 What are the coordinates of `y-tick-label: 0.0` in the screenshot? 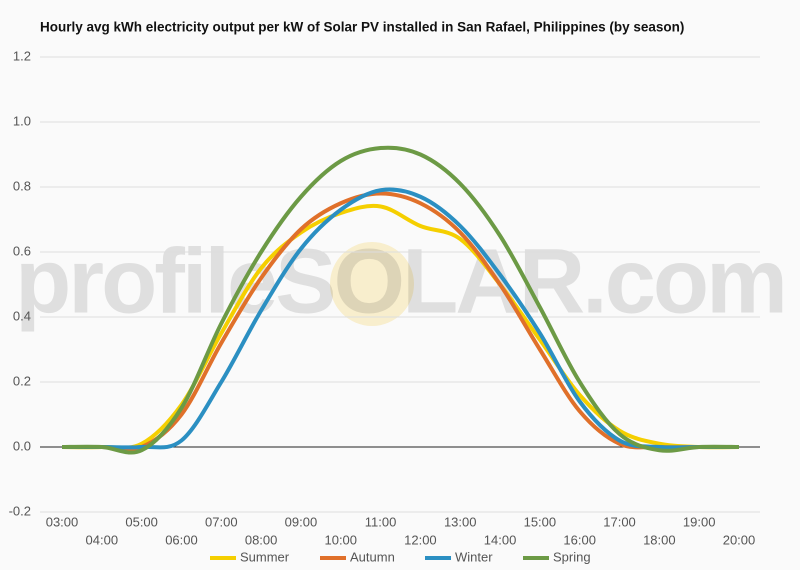 It's located at (22, 445).